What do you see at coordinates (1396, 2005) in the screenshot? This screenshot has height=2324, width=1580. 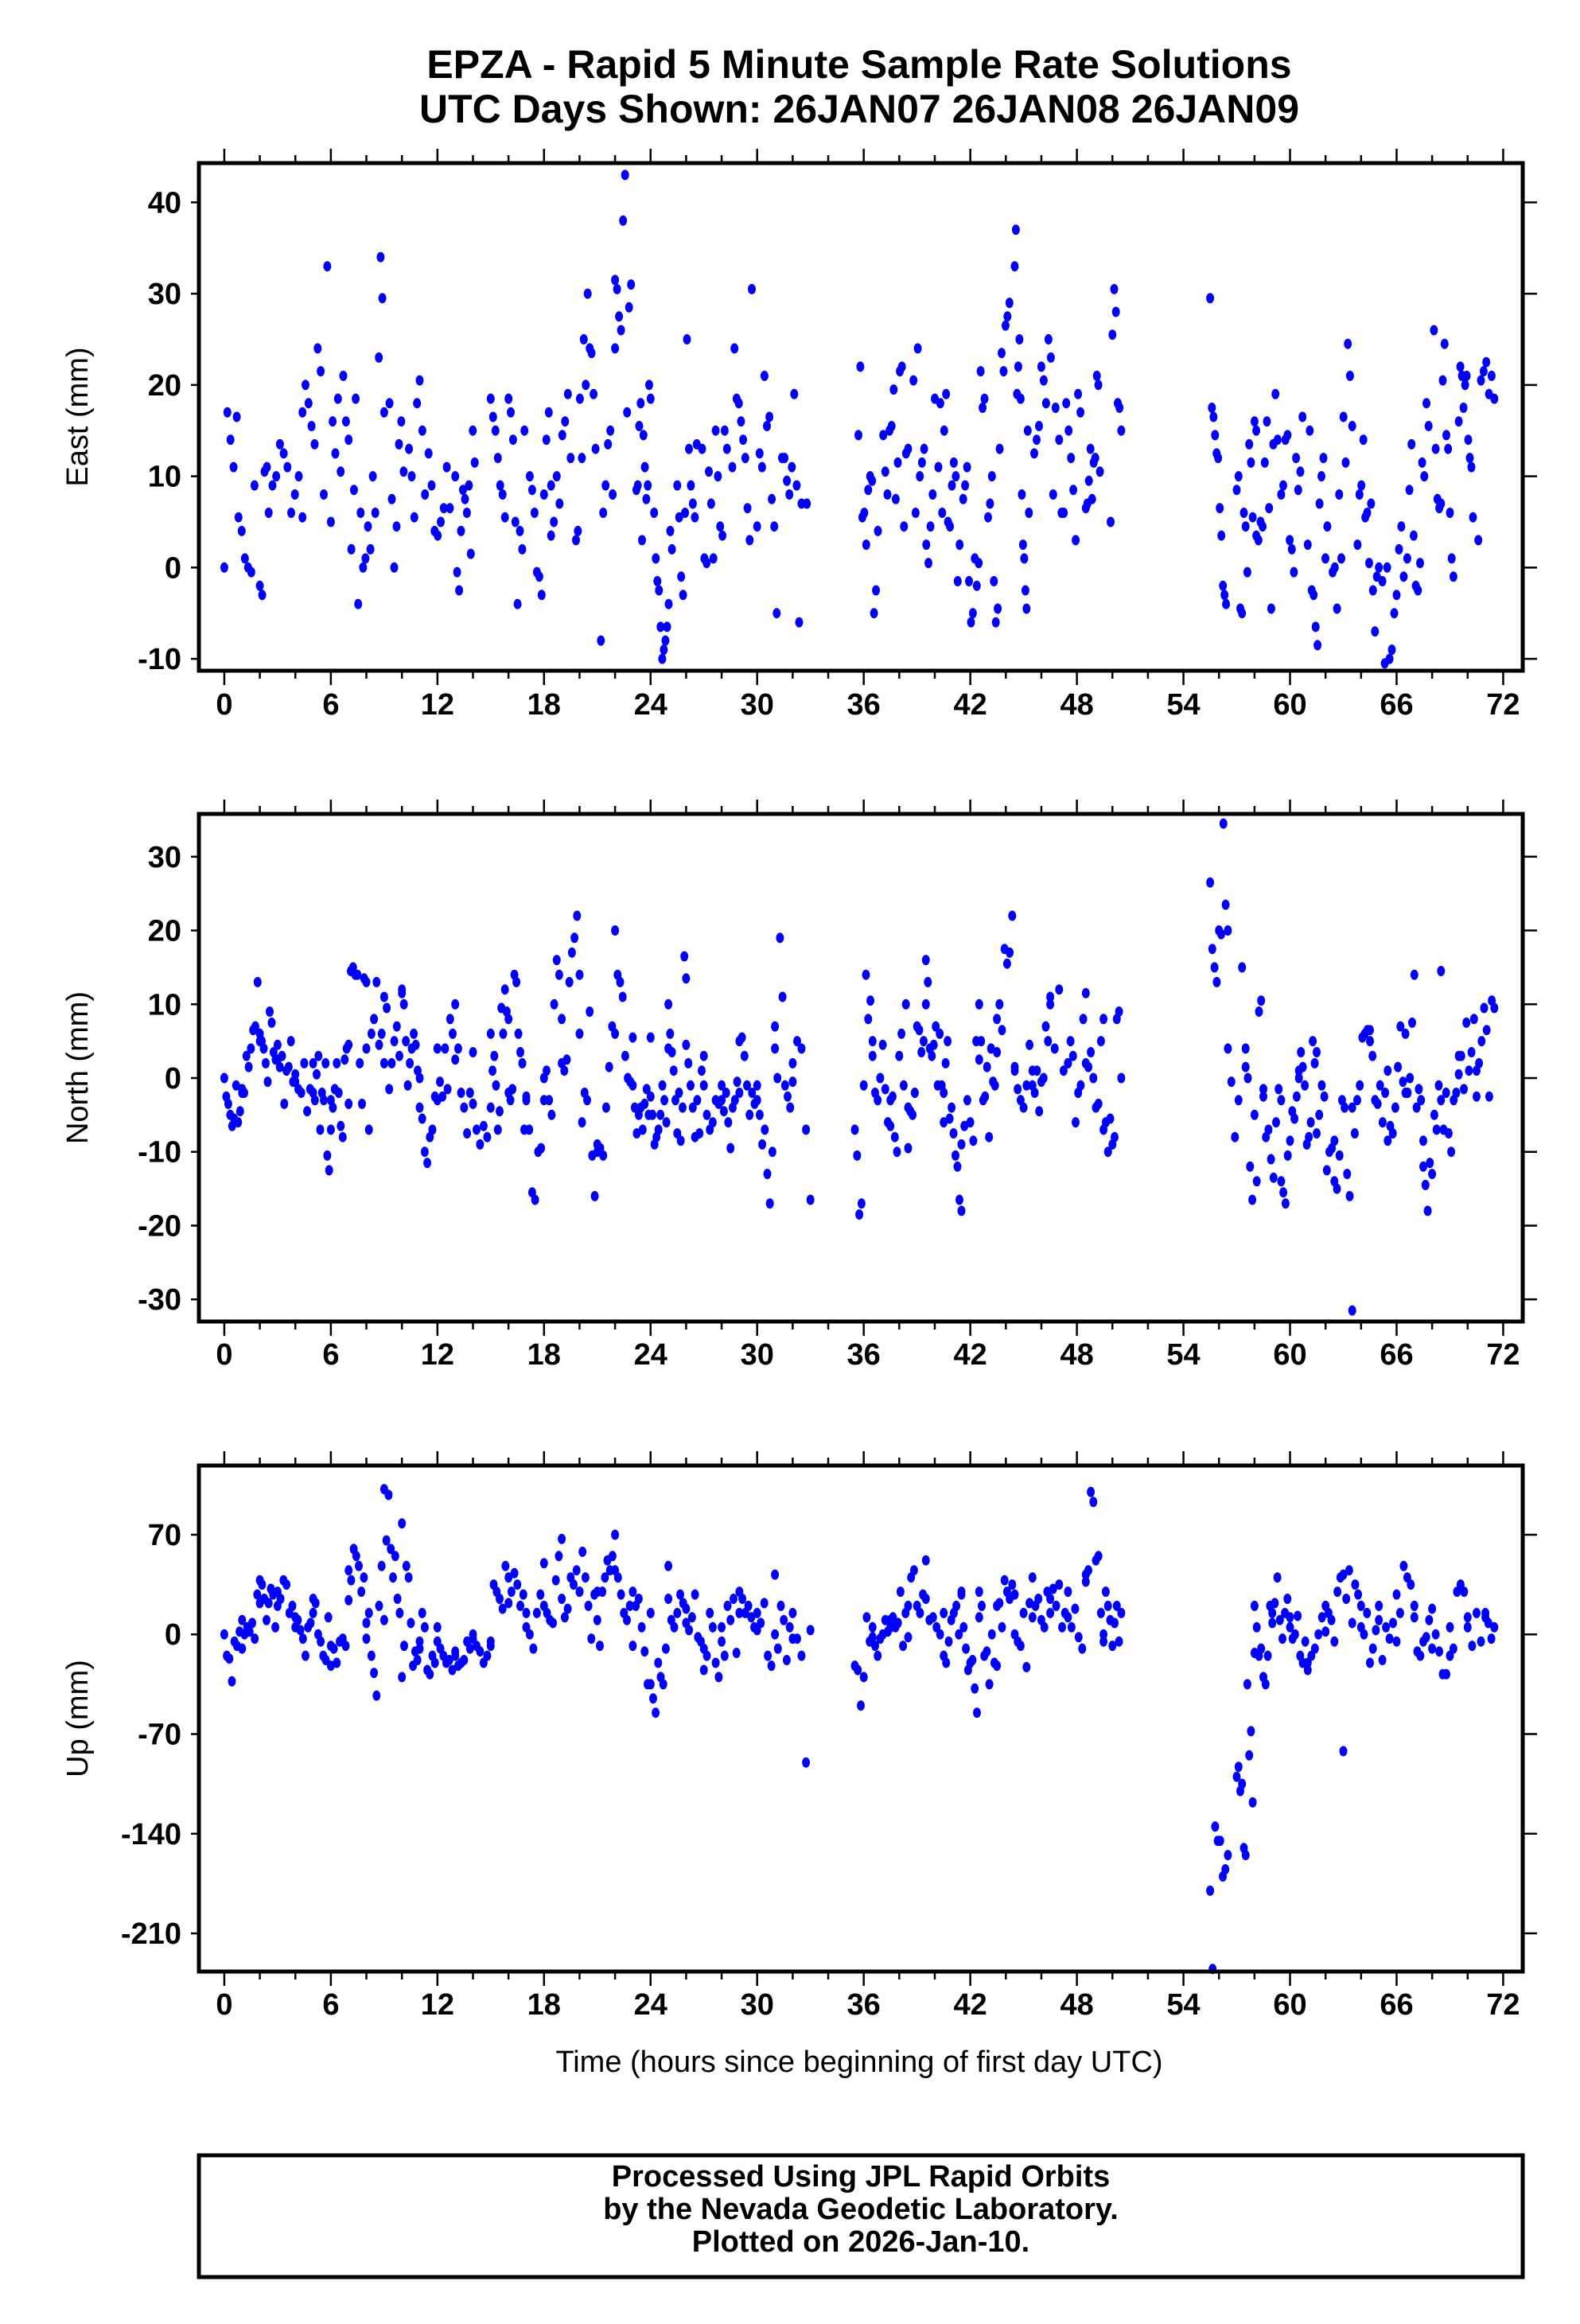 I see `x-tick-label: 66` at bounding box center [1396, 2005].